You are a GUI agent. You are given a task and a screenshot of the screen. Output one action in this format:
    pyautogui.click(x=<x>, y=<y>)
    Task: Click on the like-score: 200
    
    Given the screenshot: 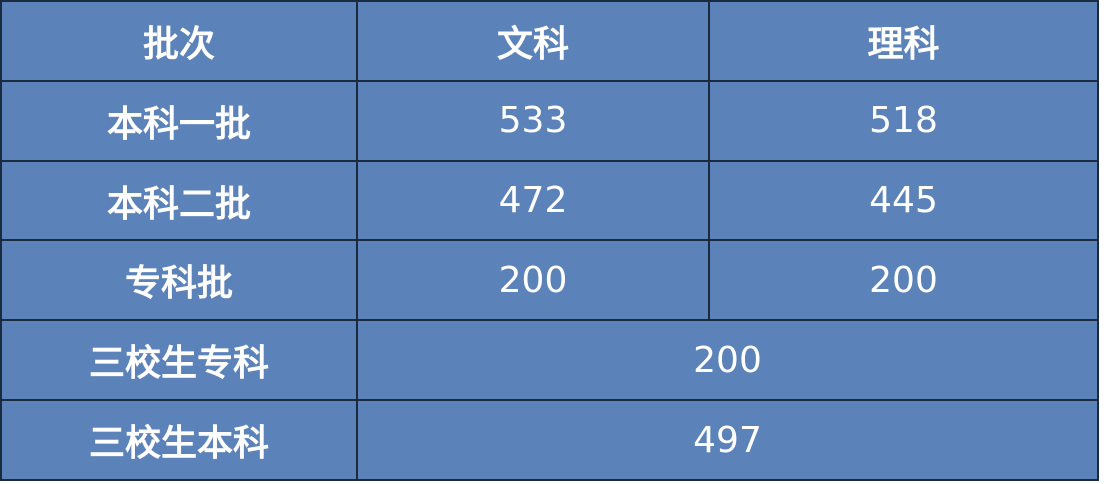 What is the action you would take?
    pyautogui.click(x=903, y=280)
    